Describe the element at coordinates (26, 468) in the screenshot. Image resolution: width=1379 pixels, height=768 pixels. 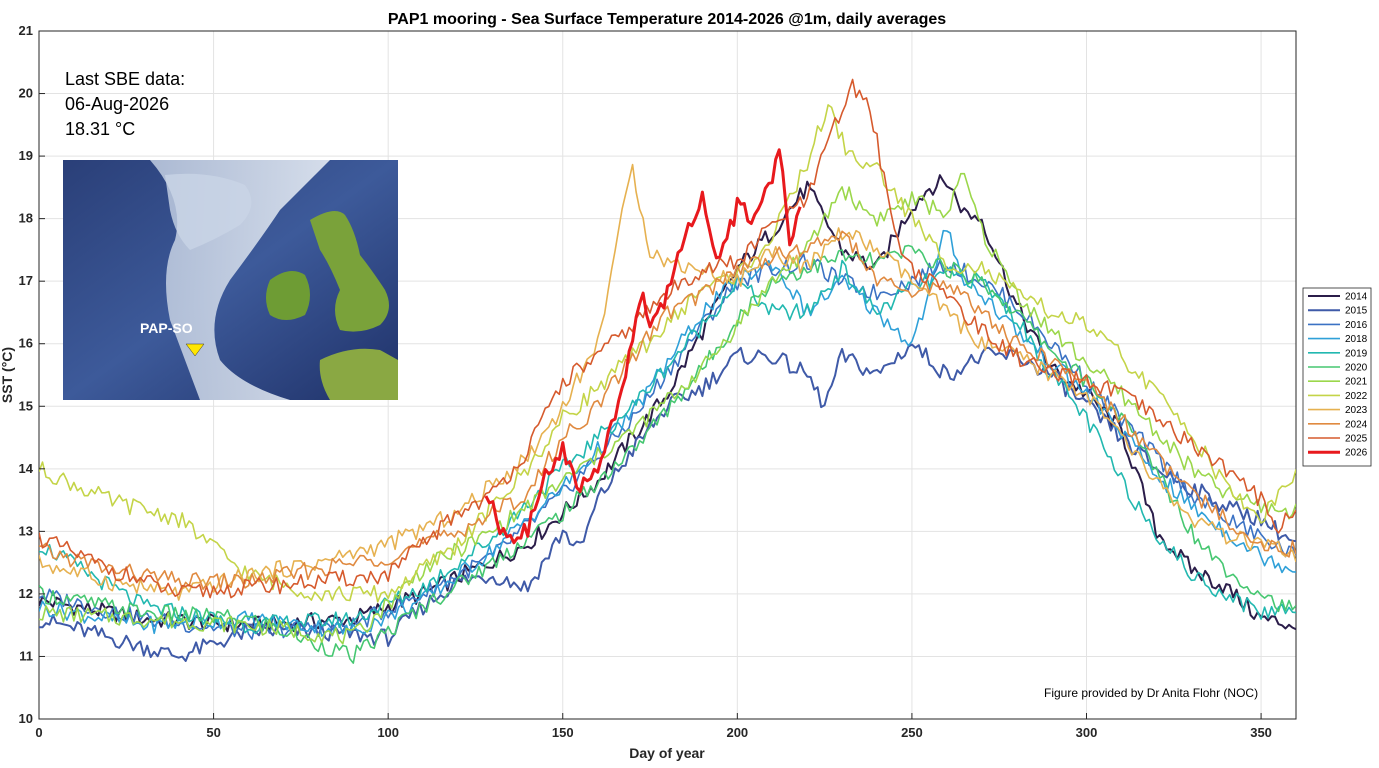
I see `y-tick-label: 14` at that location.